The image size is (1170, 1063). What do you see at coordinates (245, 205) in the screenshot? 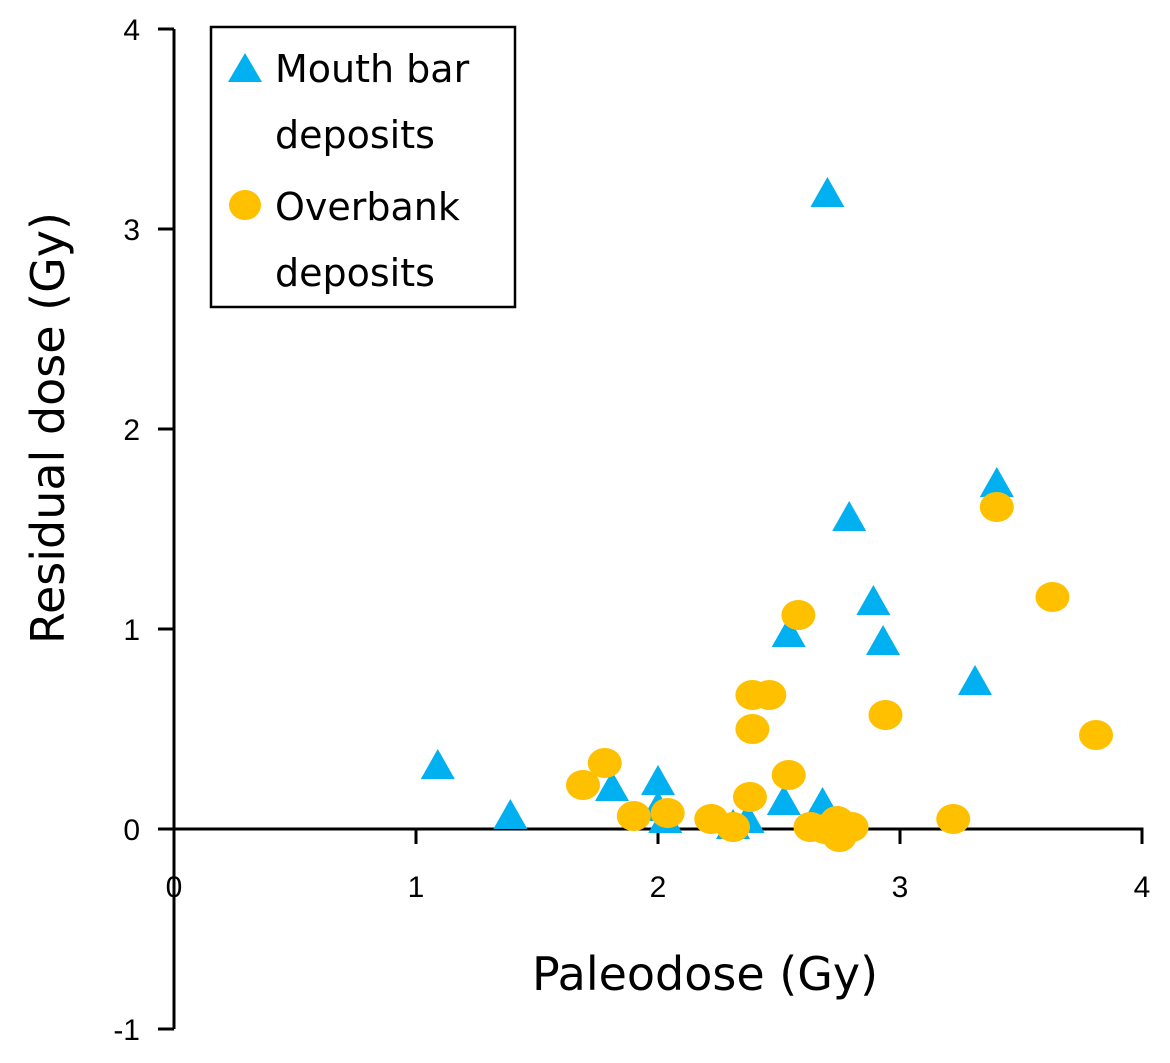
I see `legend-circle-marker` at bounding box center [245, 205].